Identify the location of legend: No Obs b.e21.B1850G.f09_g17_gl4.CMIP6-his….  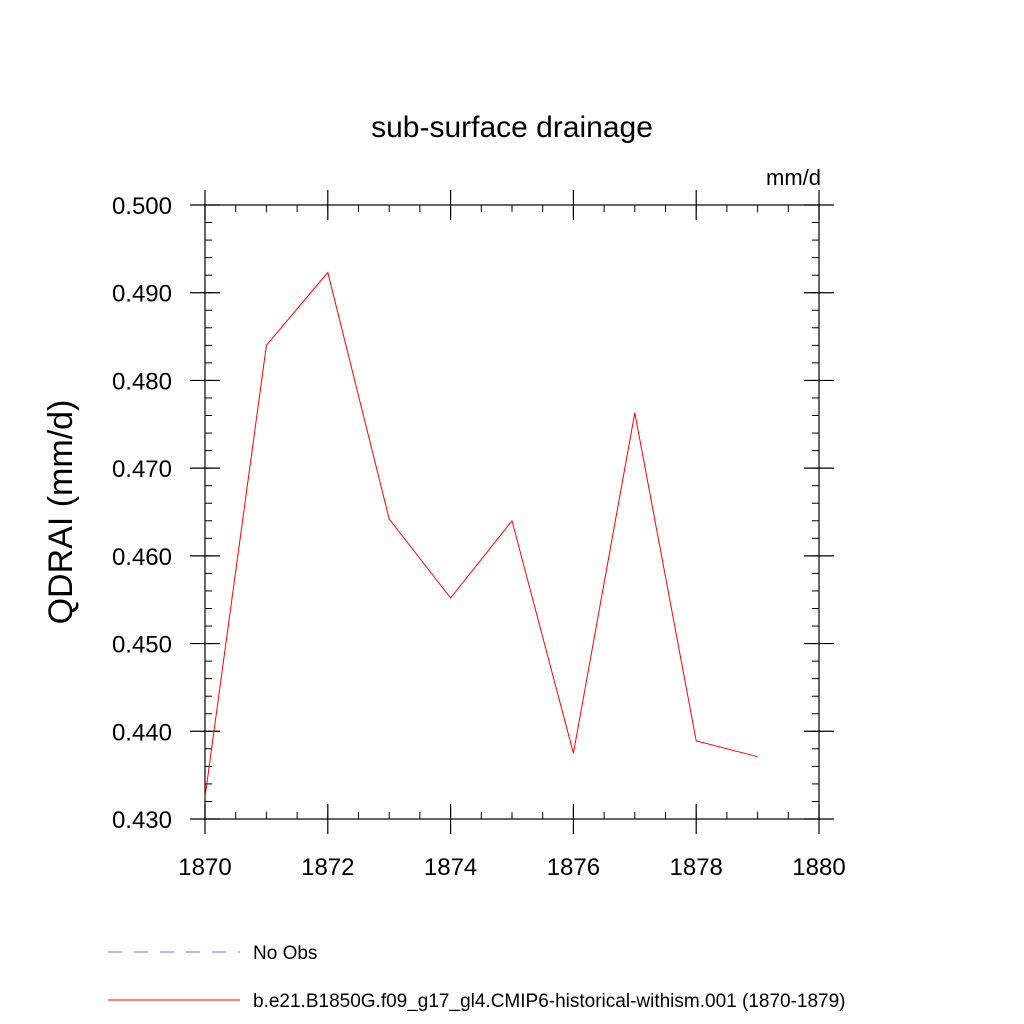
(477, 977).